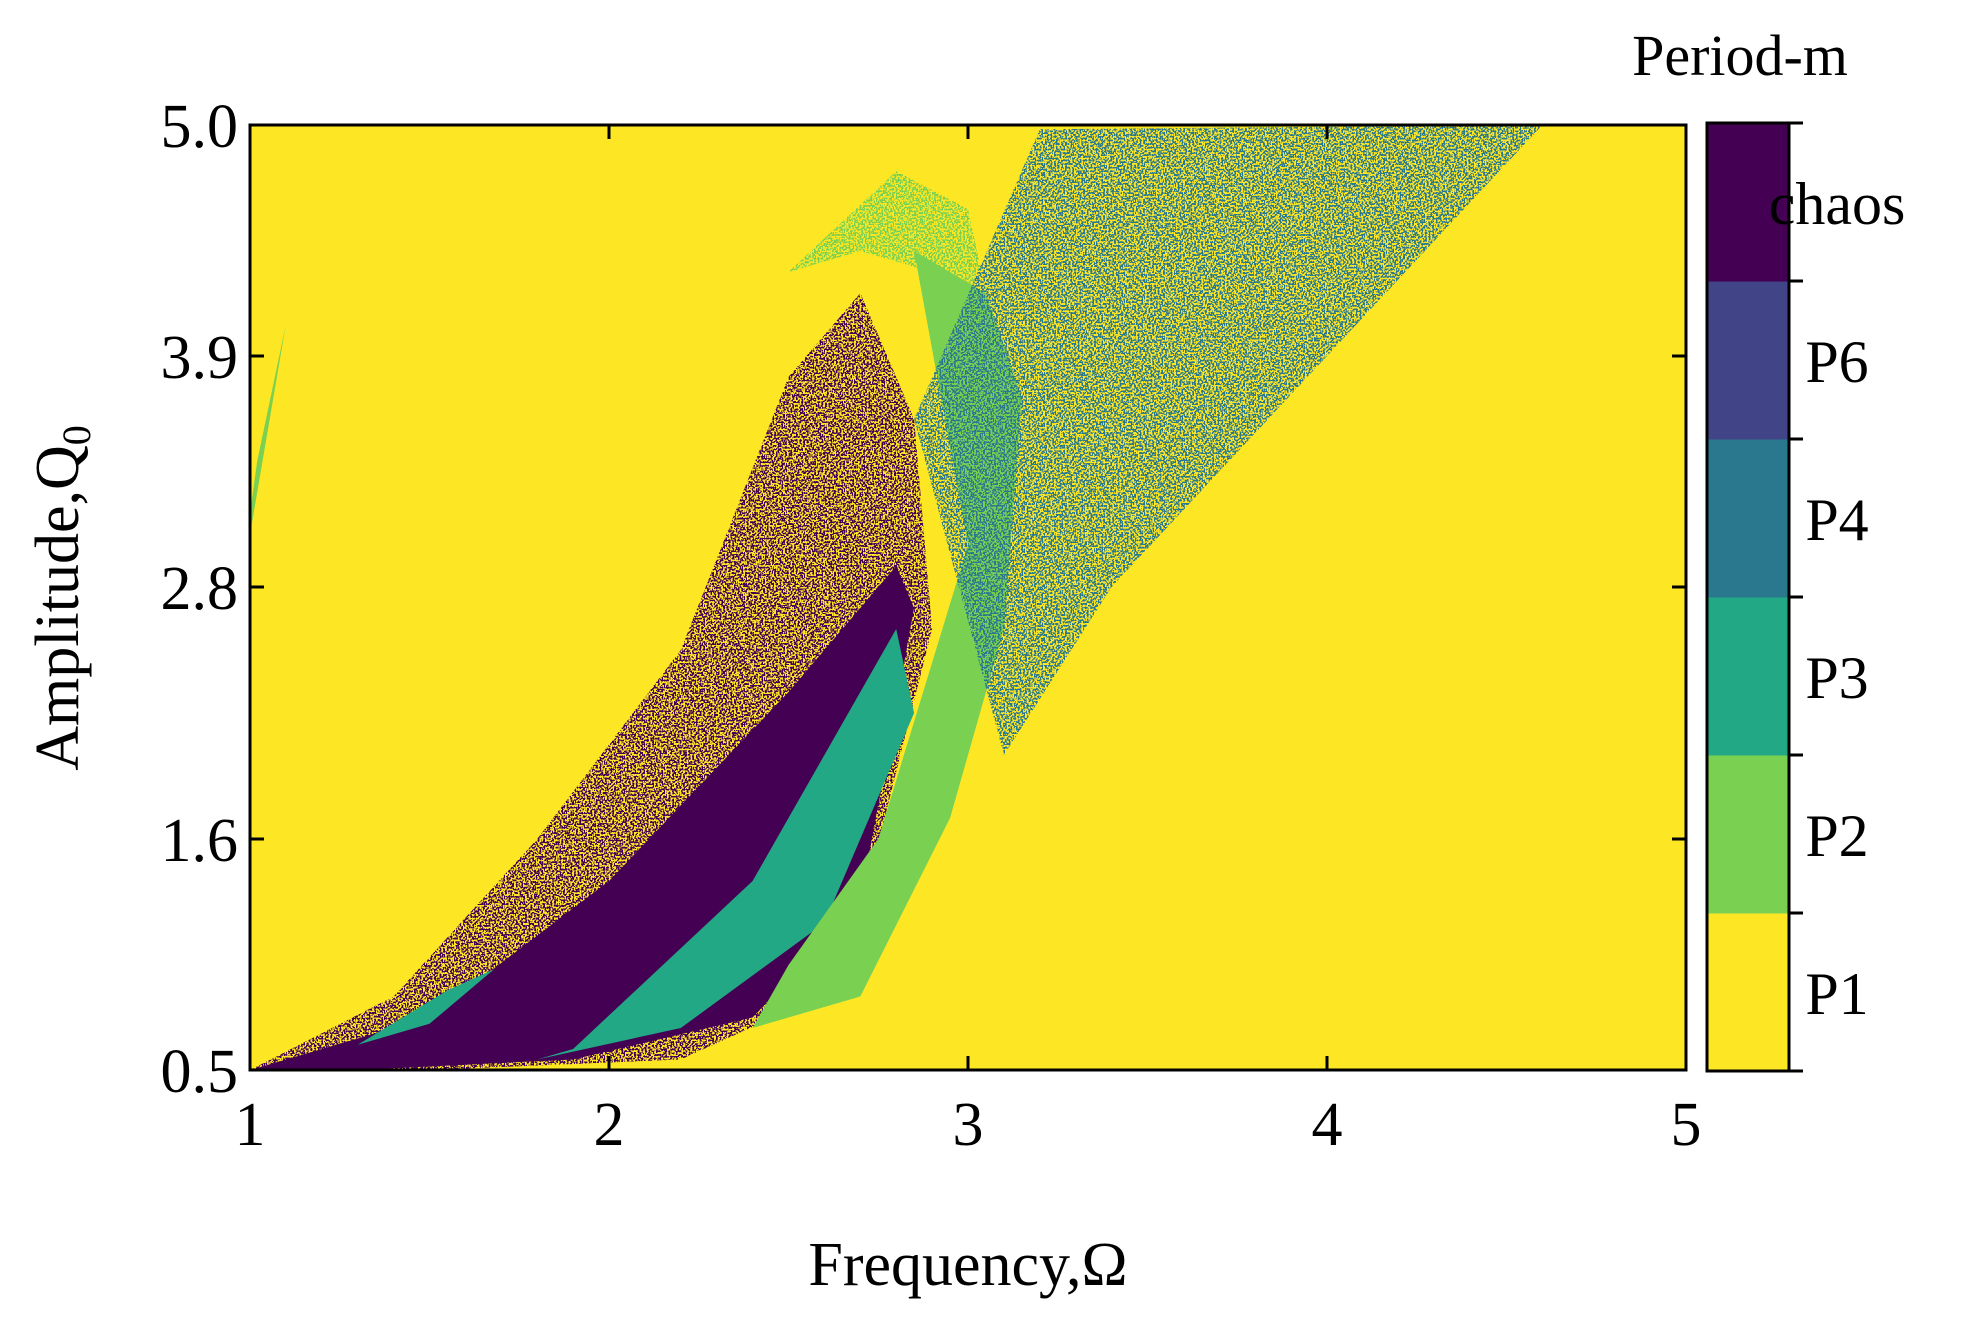 The height and width of the screenshot is (1327, 1965). I want to click on y-axis-label: Amplitude,Q0, so click(61, 597).